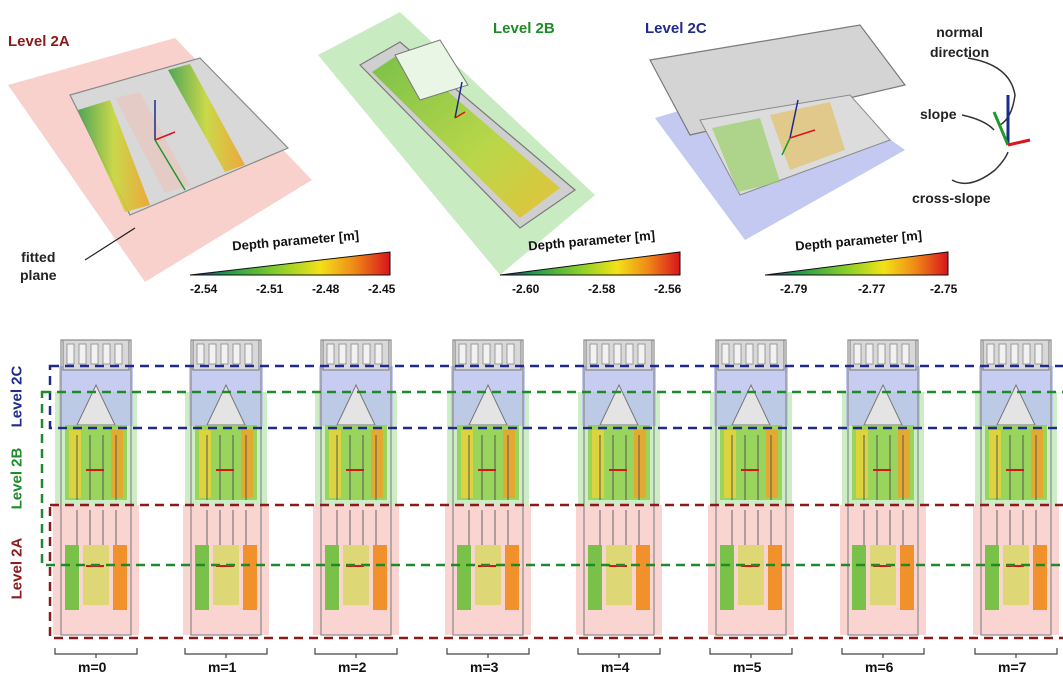 Image resolution: width=1063 pixels, height=679 pixels. Describe the element at coordinates (960, 42) in the screenshot. I see `normal-direction-label: normal direction` at that location.